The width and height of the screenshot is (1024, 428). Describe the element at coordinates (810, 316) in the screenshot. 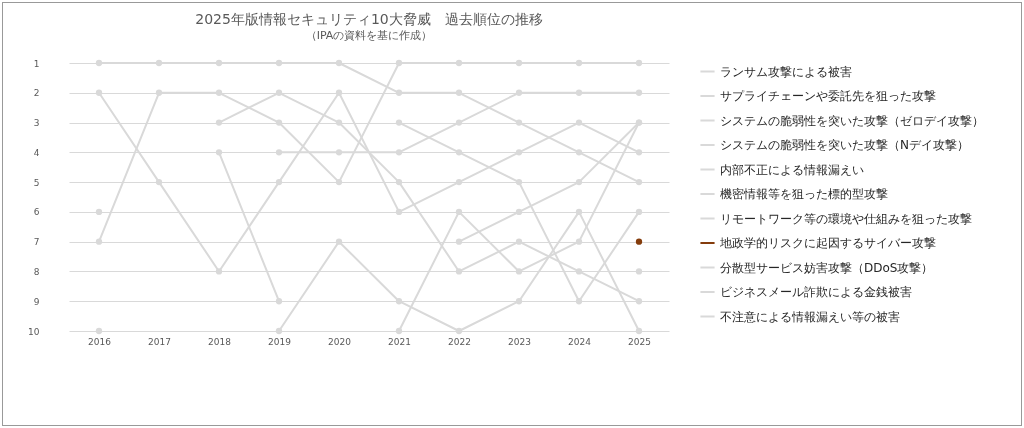

I see `legend-label: 不注意による情報漏えい等の被害` at that location.